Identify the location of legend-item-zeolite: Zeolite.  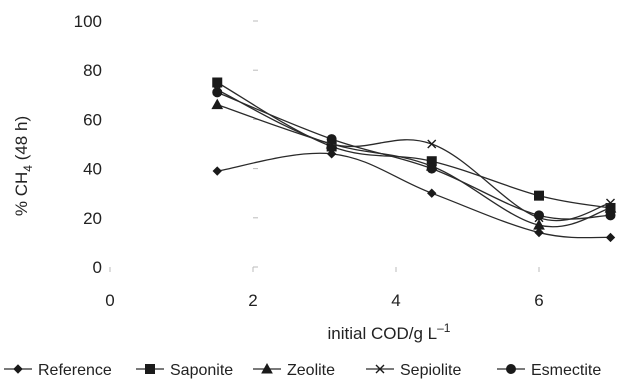
(294, 370).